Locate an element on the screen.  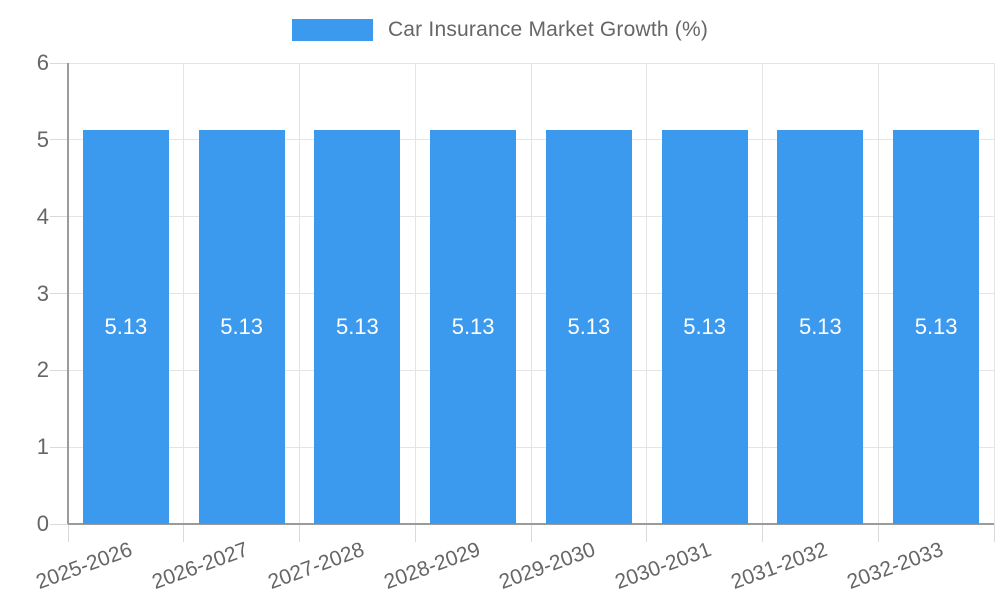
y-tick-label: 2 is located at coordinates (42, 370).